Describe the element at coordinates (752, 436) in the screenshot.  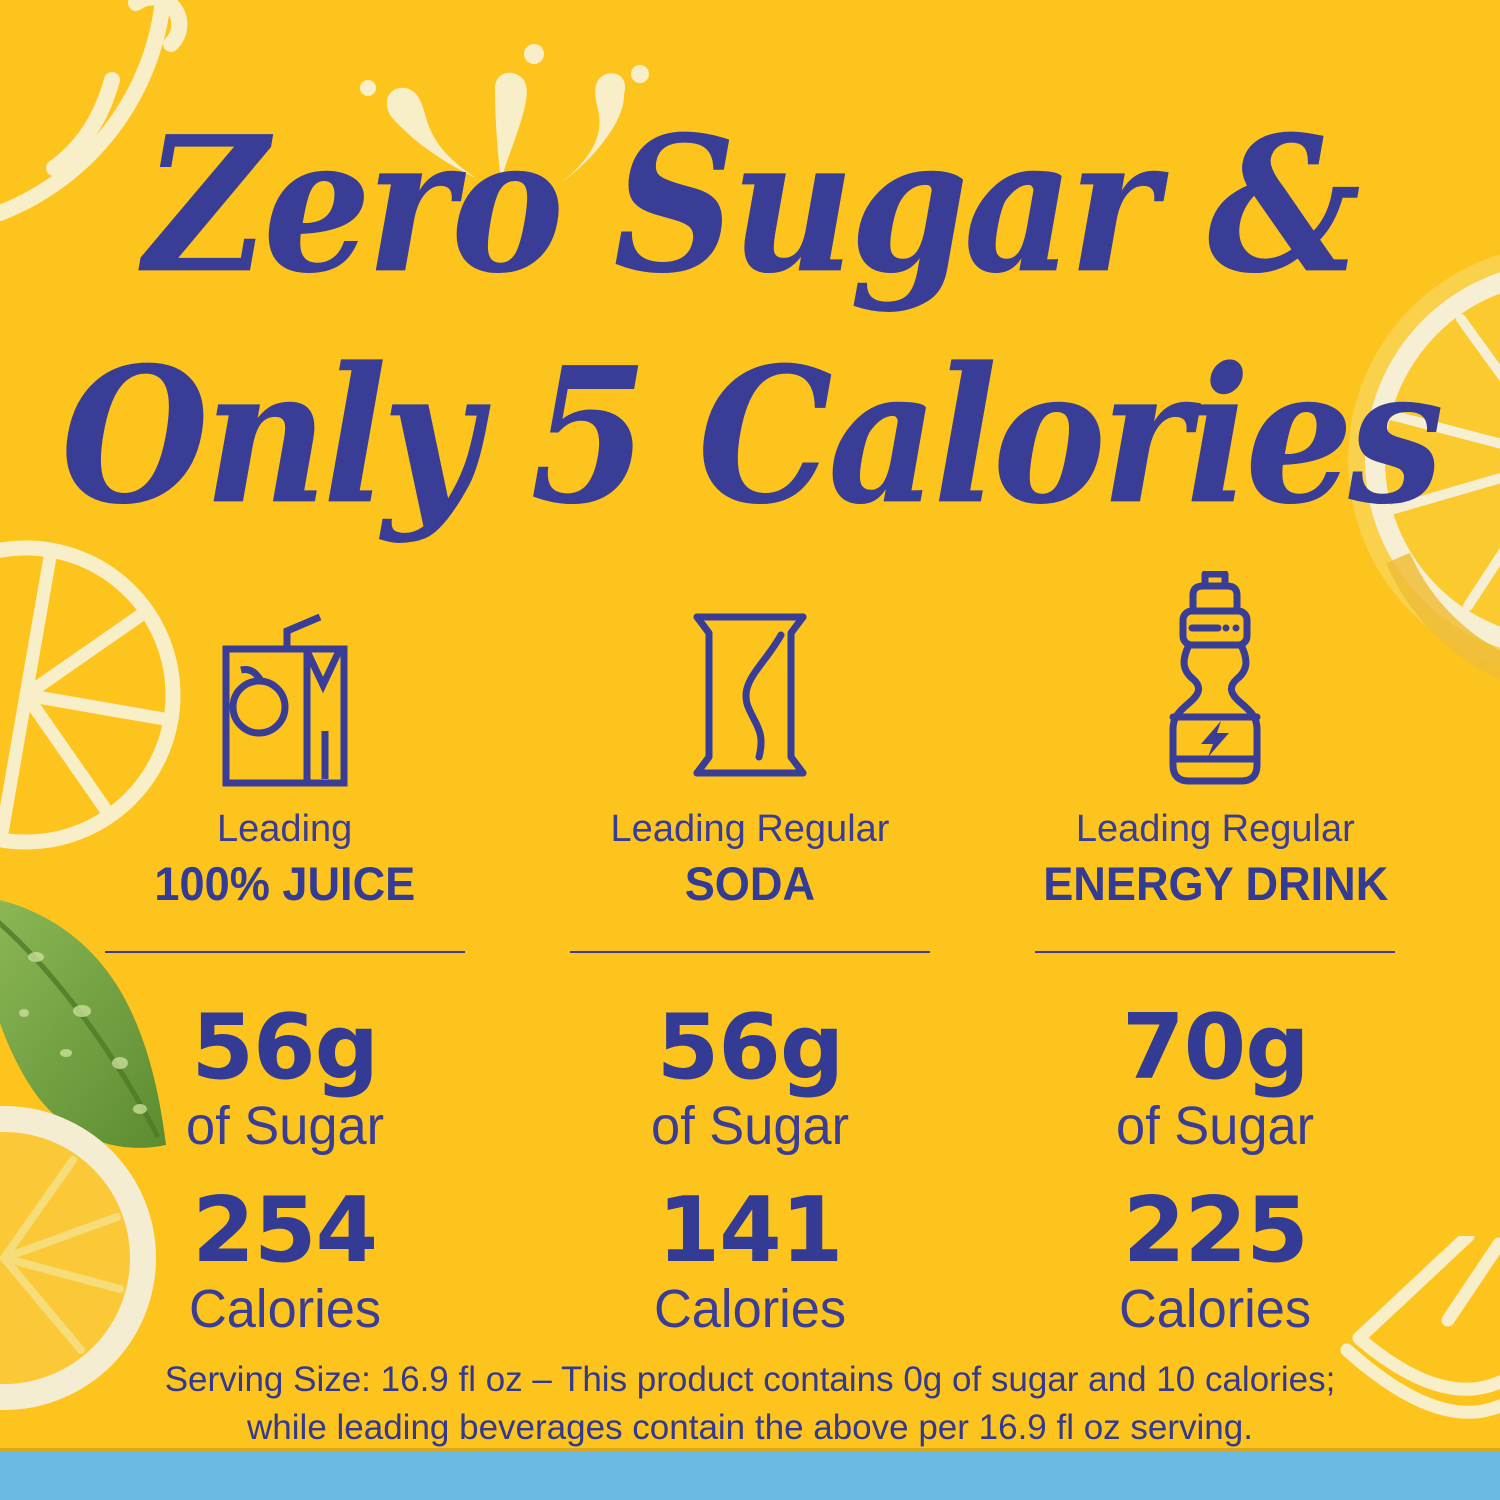
I see `headline-line2: Only 5 Calories` at that location.